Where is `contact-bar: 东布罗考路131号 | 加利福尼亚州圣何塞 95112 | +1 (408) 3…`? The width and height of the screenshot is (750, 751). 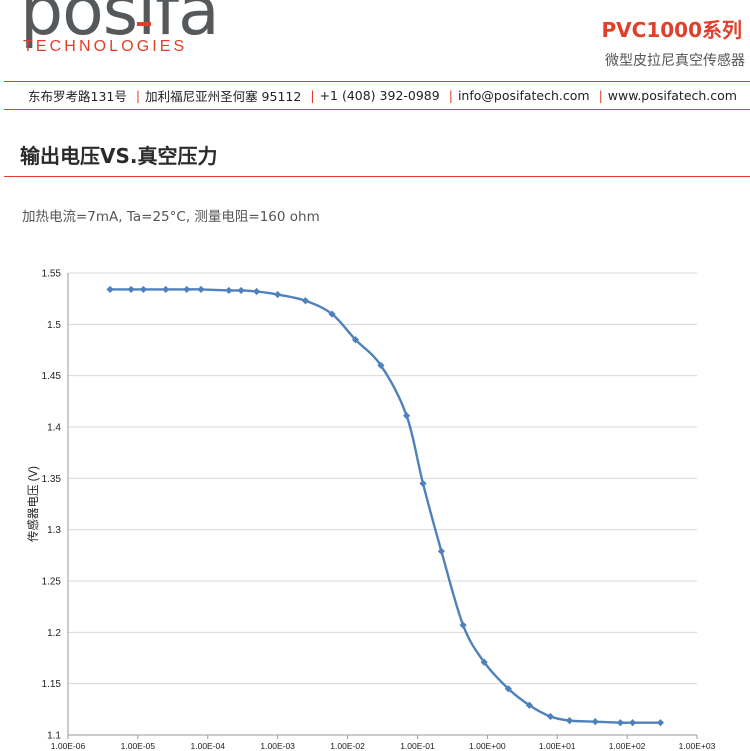
contact-bar: 东布罗考路131号 | 加利福尼亚州圣何塞 95112 | +1 (408) 3… is located at coordinates (377, 95).